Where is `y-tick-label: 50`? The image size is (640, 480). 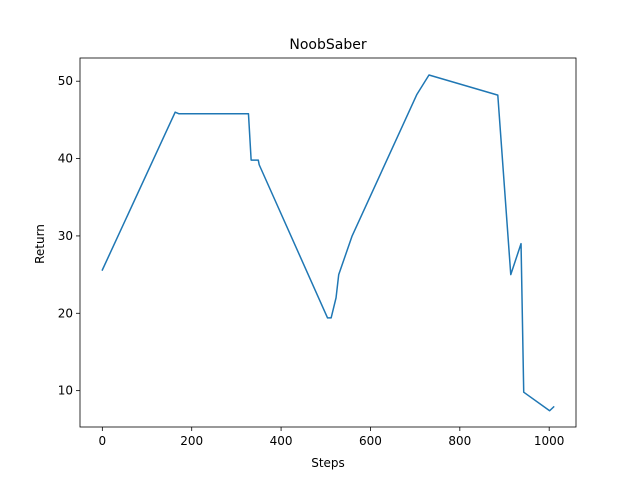
y-tick-label: 50 is located at coordinates (65, 81).